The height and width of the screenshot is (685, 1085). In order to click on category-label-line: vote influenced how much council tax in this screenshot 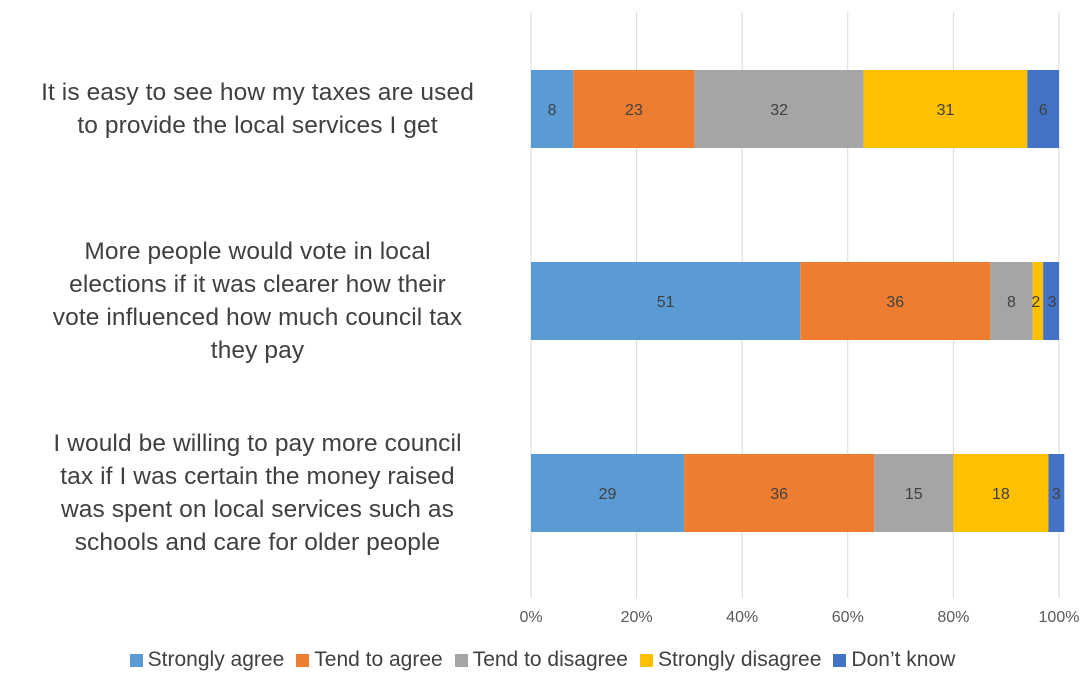, I will do `click(257, 317)`.